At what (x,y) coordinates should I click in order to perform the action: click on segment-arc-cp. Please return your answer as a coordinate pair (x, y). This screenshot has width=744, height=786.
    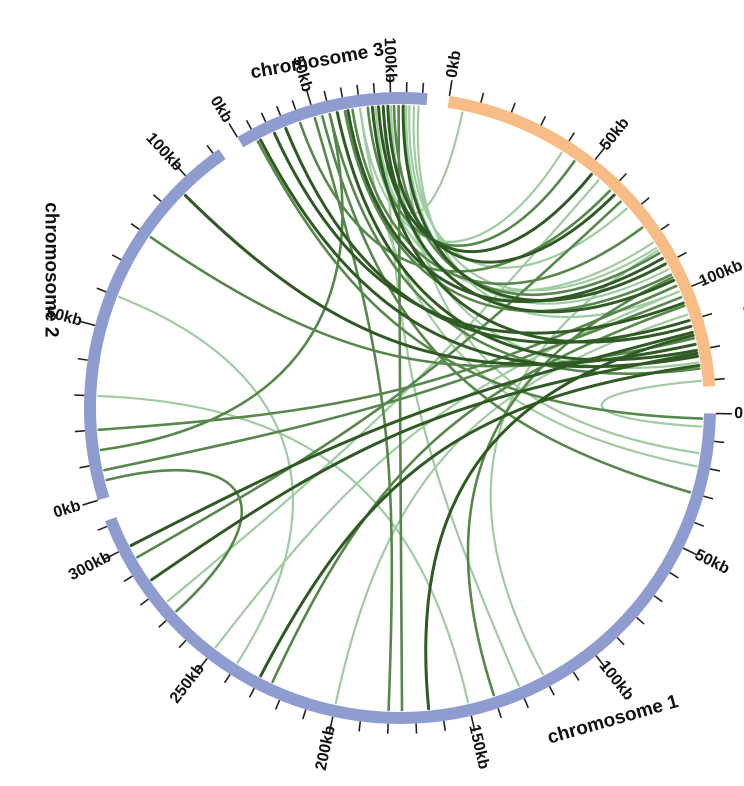
    Looking at the image, I should click on (581, 241).